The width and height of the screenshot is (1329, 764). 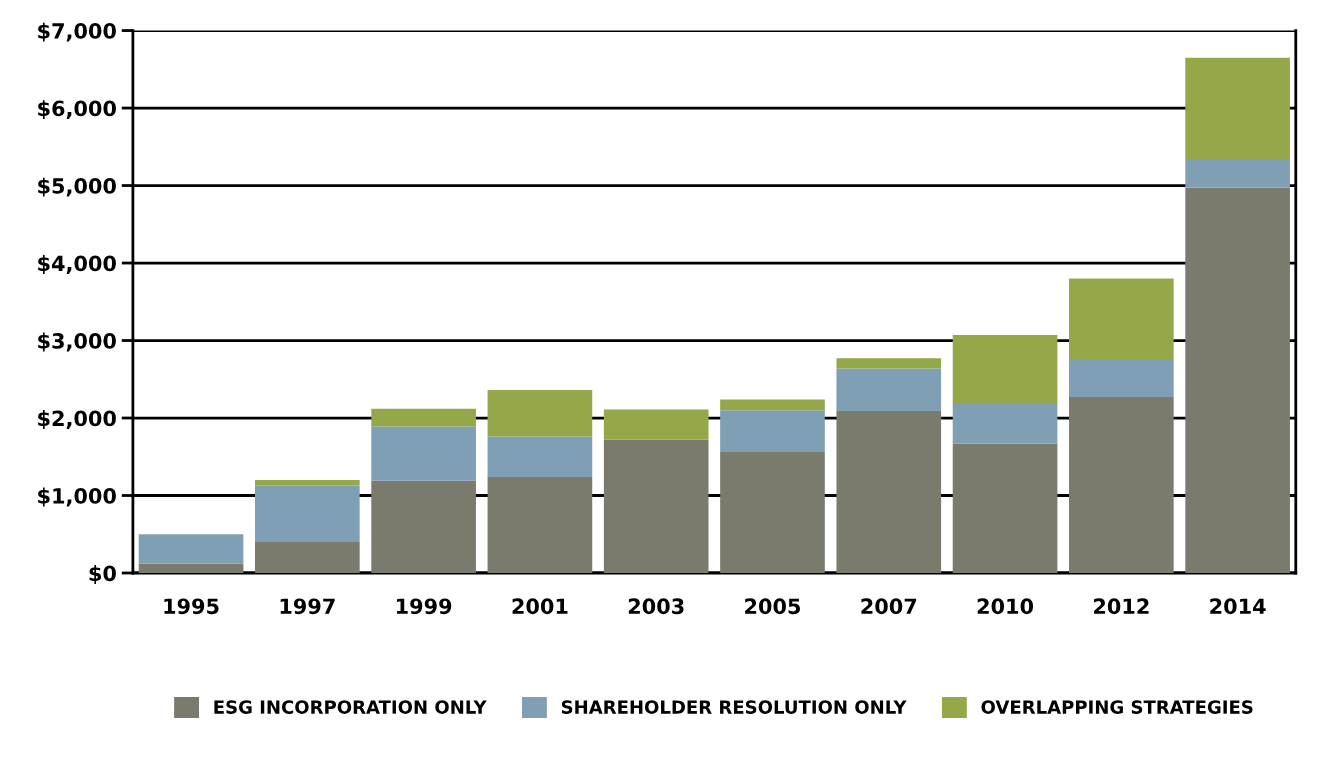 I want to click on legend-label: SHAREHOLDER RESOLUTION ONLY, so click(x=734, y=707).